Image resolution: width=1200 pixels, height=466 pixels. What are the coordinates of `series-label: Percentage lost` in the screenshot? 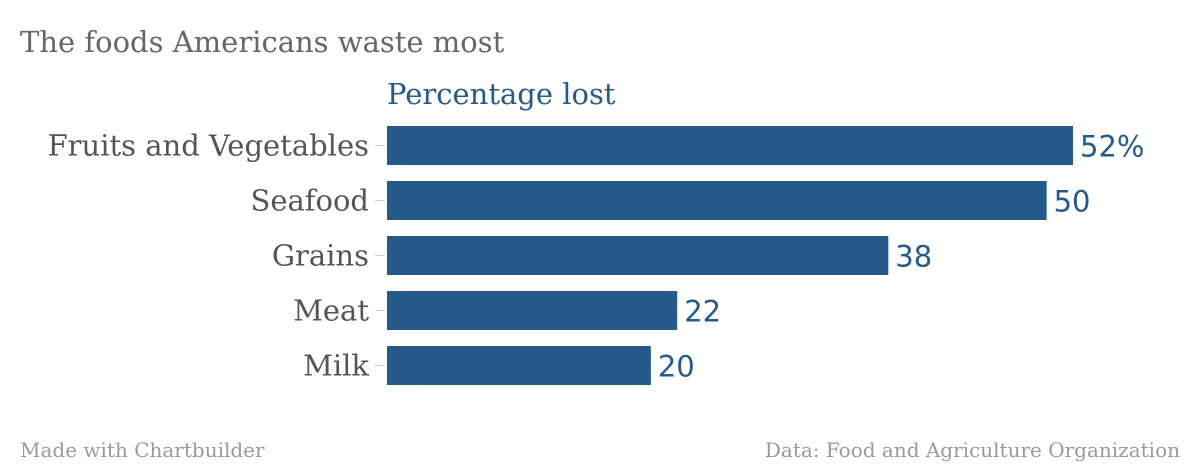 It's located at (501, 94).